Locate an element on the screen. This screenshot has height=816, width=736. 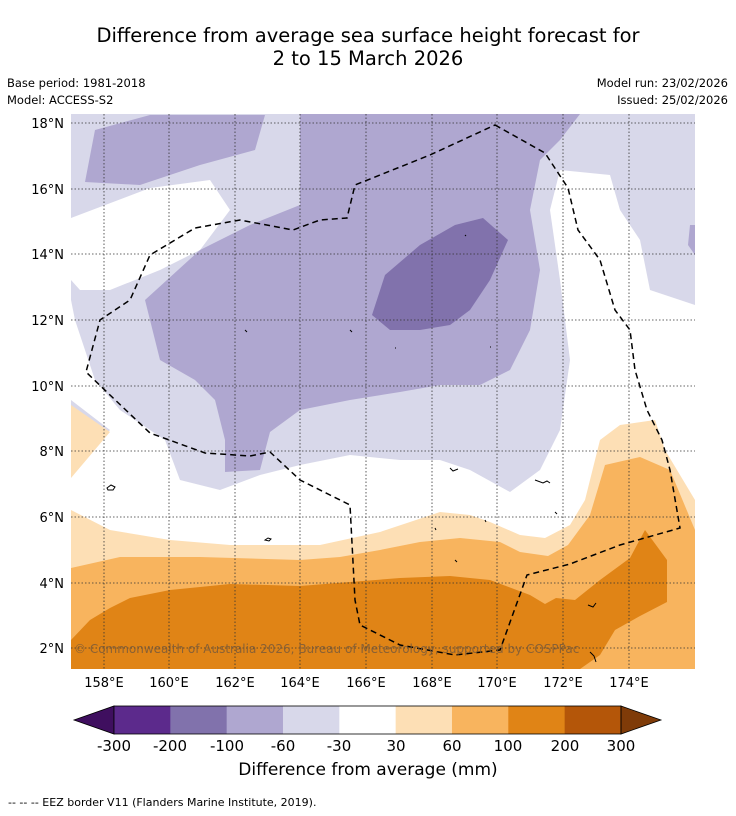
contour-plus100 is located at coordinates (369, 599).